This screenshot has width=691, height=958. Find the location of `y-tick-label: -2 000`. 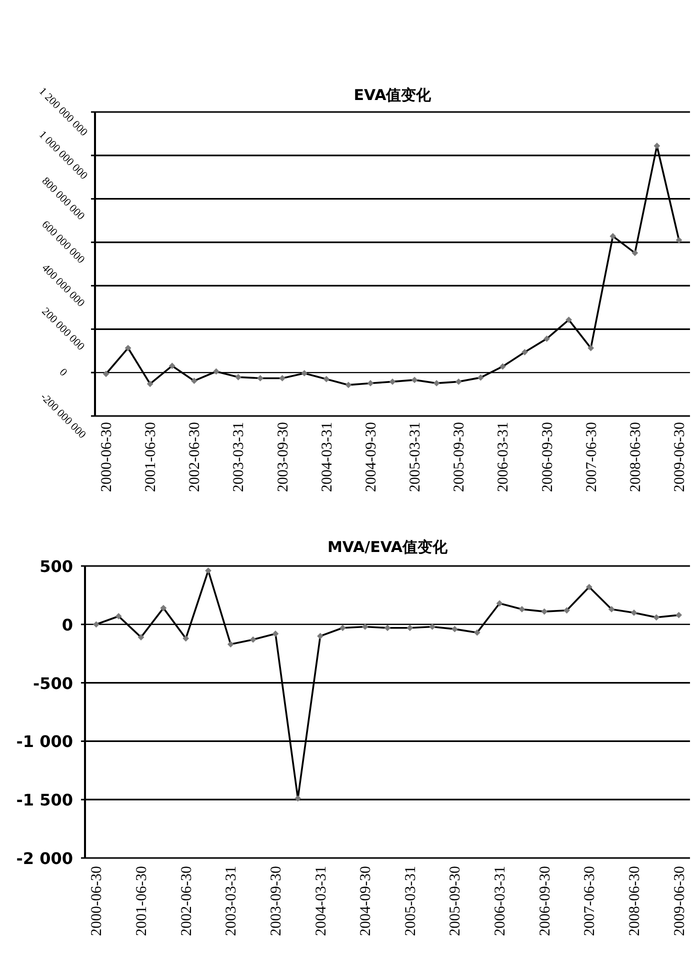

y-tick-label: -2 000 is located at coordinates (44, 858).